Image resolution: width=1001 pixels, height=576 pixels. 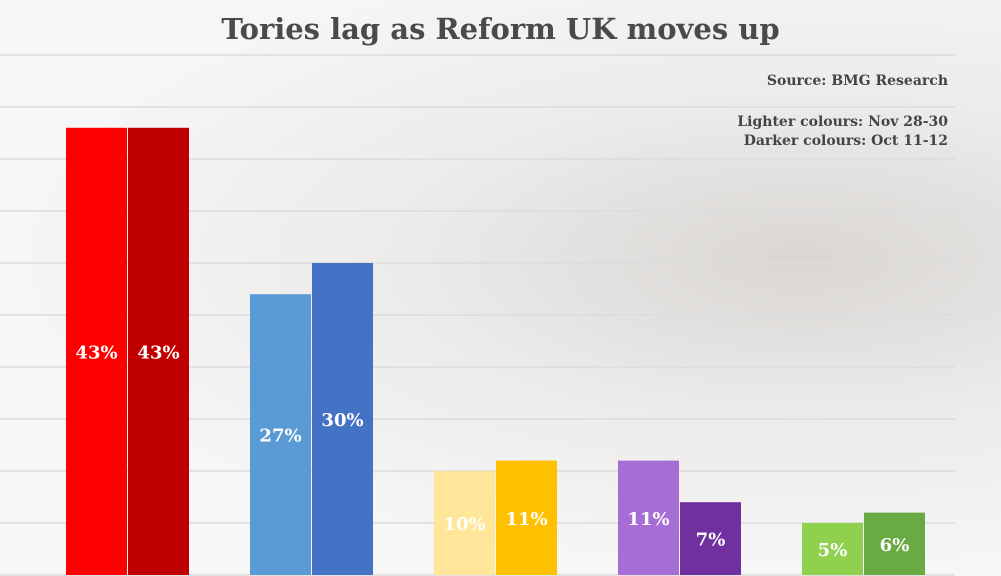 I want to click on data-label: 7%, so click(x=711, y=540).